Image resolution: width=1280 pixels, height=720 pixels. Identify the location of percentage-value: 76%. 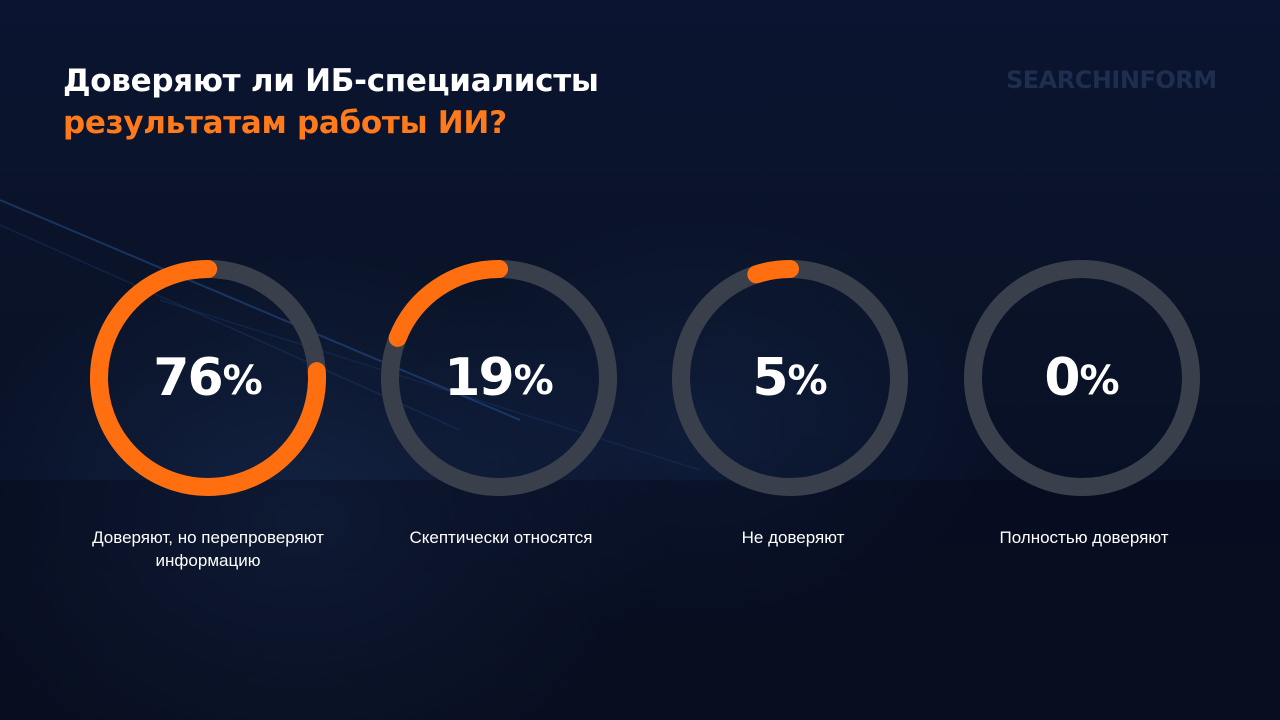
(208, 378).